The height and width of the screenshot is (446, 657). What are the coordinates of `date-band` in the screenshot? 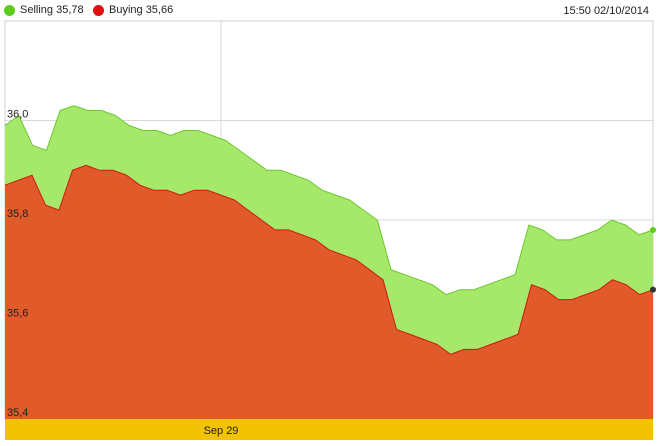 It's located at (329, 429).